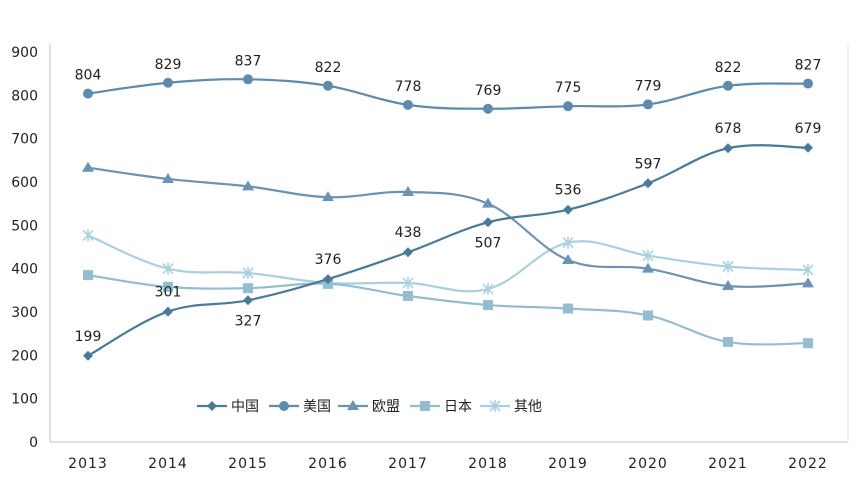 Image resolution: width=865 pixels, height=483 pixels. Describe the element at coordinates (24, 140) in the screenshot. I see `y-tick-label: 700` at that location.